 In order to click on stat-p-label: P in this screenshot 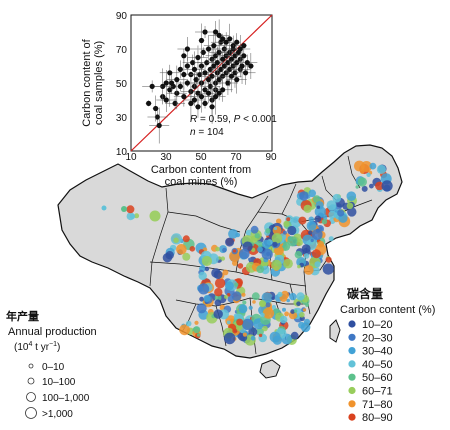, I will do `click(237, 119)`.